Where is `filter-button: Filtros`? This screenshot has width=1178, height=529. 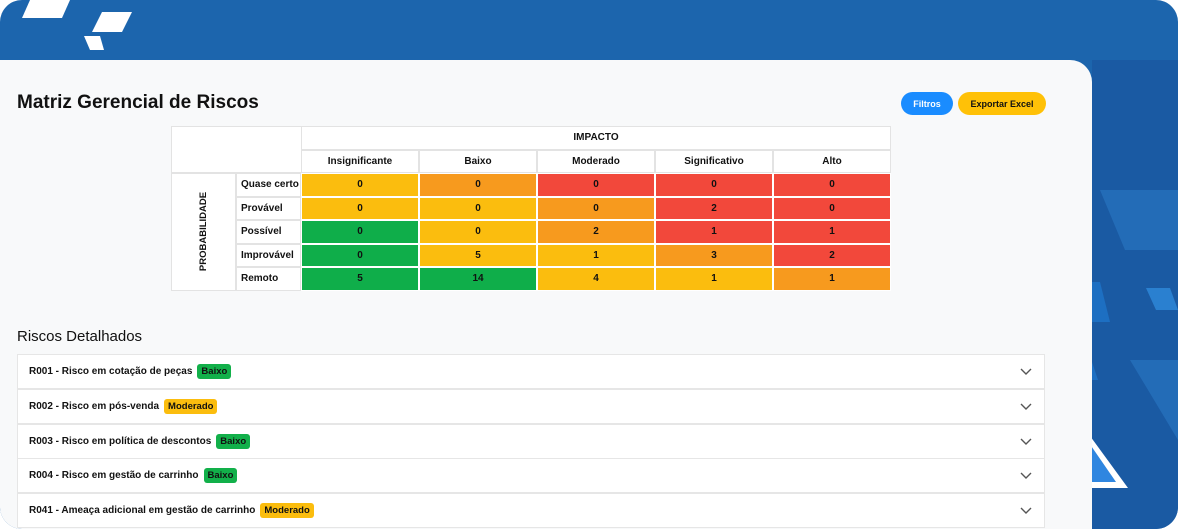
filter-button: Filtros is located at coordinates (927, 103).